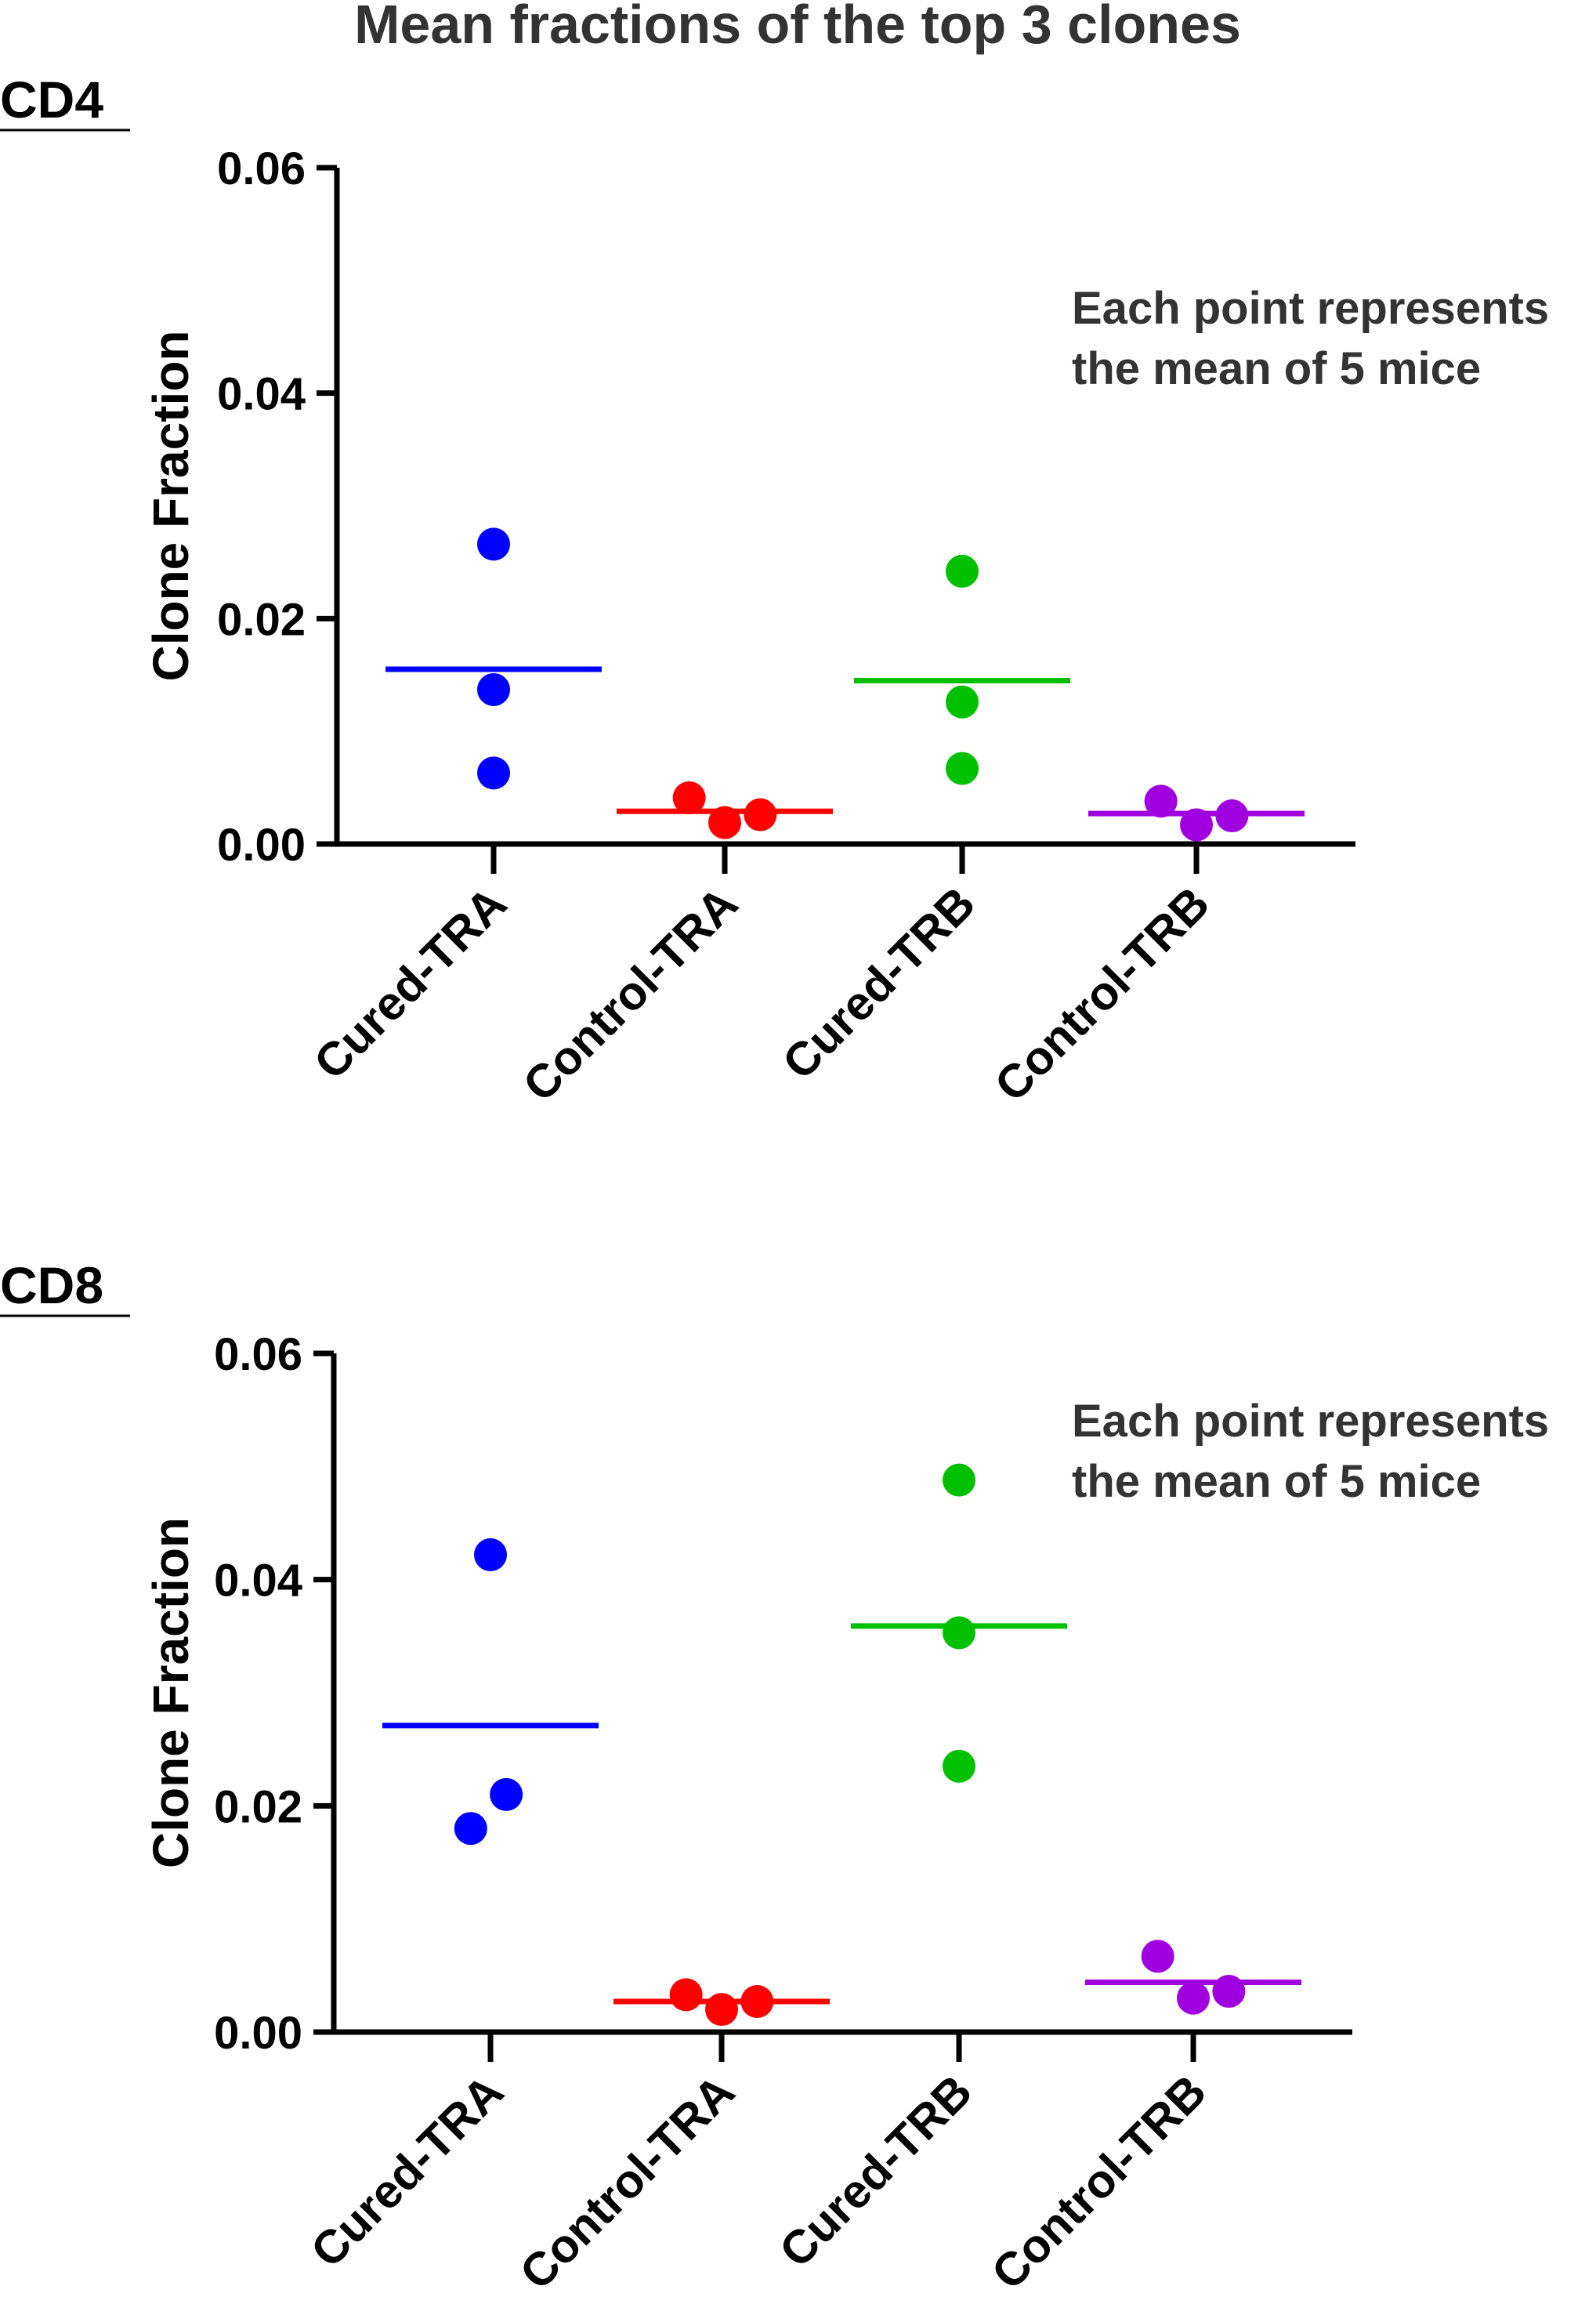 This screenshot has height=2304, width=1596. Describe the element at coordinates (258, 1581) in the screenshot. I see `cd8-y-tick-label: 0.04` at that location.